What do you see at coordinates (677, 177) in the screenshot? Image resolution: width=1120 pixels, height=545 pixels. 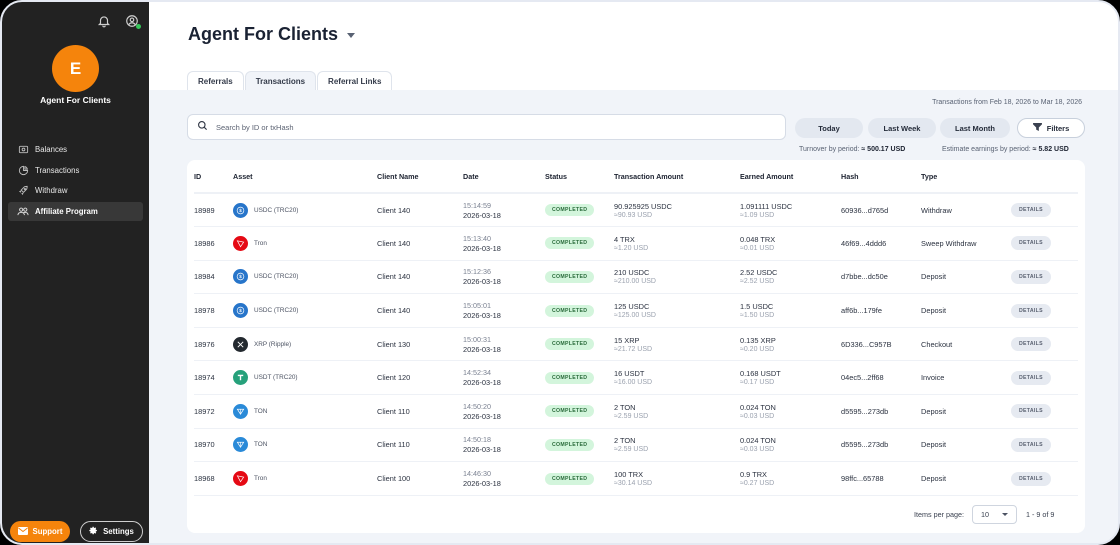 I see `col-transaction-amount: Transaction Amount` at bounding box center [677, 177].